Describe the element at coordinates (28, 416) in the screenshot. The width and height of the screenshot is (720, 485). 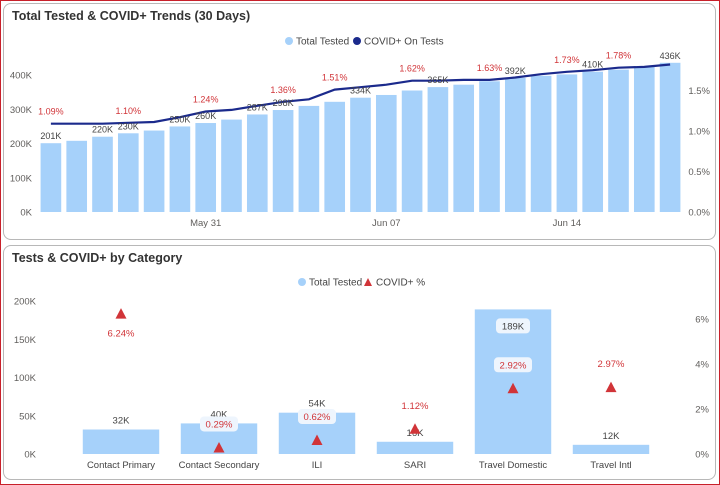
I see `y-tick-label: 50K` at that location.